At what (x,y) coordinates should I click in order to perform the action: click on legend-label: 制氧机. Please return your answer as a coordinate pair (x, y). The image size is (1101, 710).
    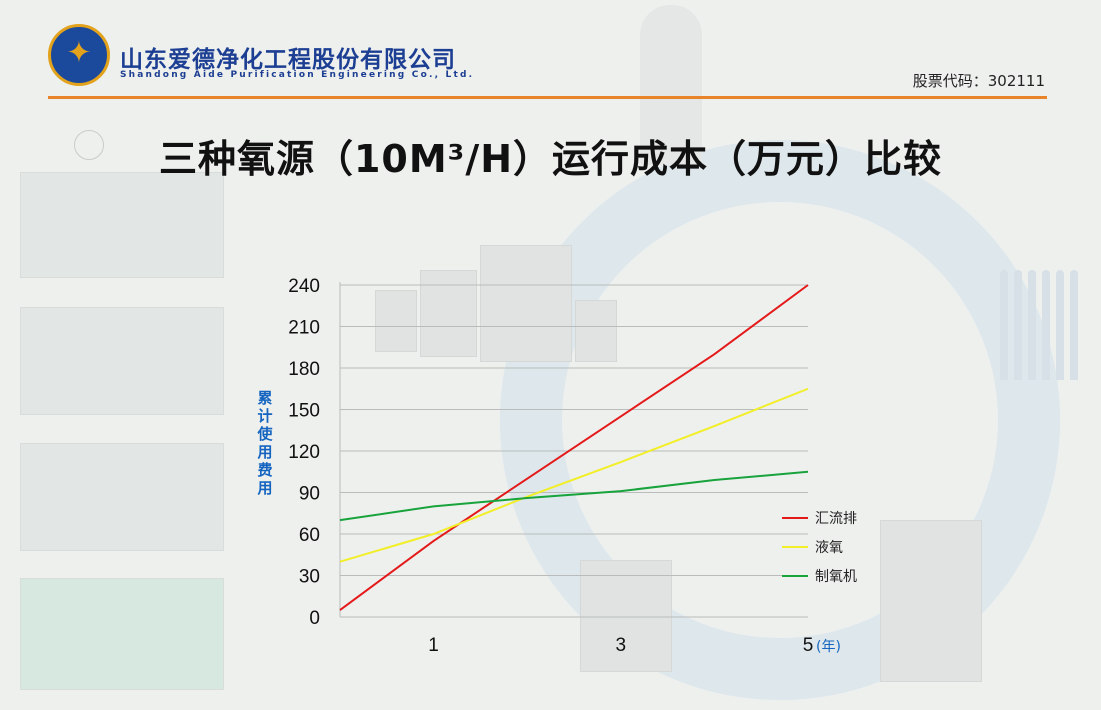
    Looking at the image, I should click on (836, 577).